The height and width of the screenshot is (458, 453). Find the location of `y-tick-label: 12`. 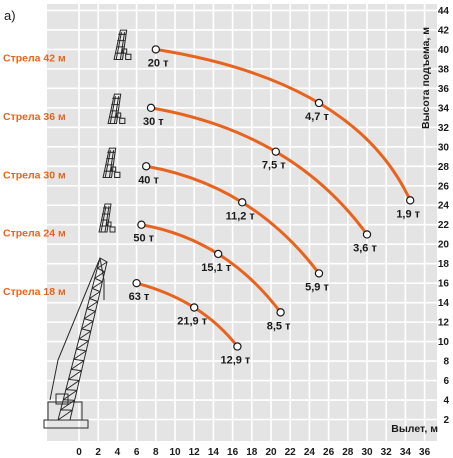

y-tick-label: 12 is located at coordinates (444, 323).